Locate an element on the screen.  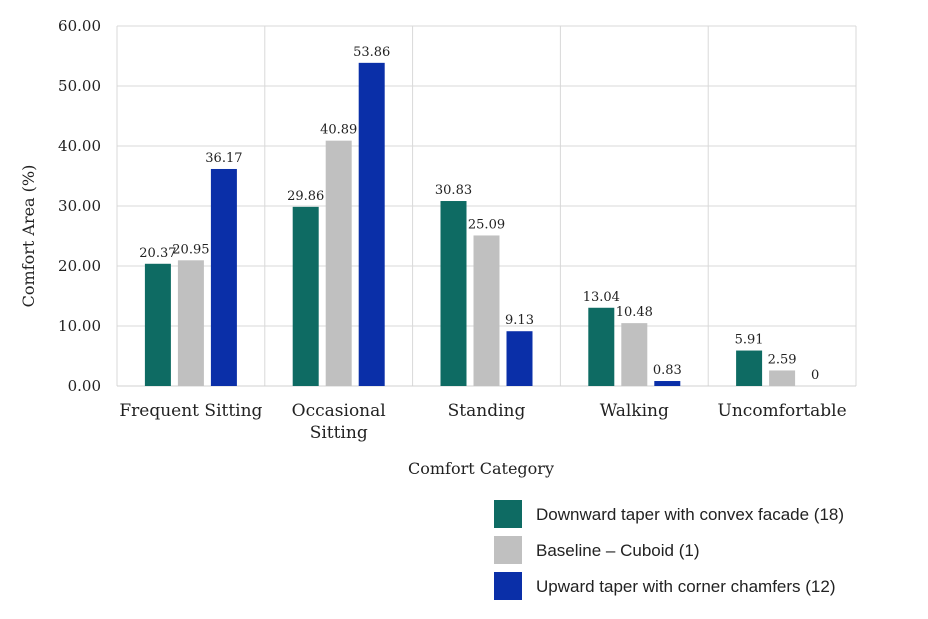
x-category-label: Sitting is located at coordinates (339, 433).